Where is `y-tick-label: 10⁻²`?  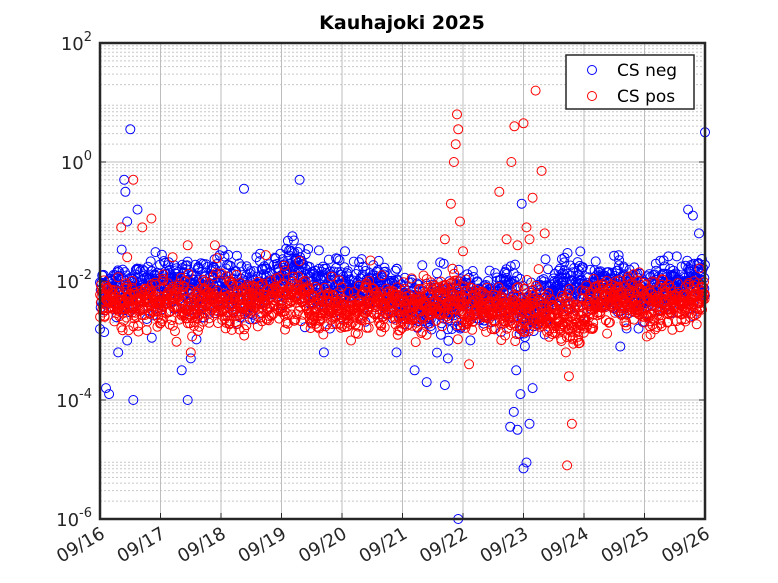
y-tick-label: 10⁻² is located at coordinates (74, 280).